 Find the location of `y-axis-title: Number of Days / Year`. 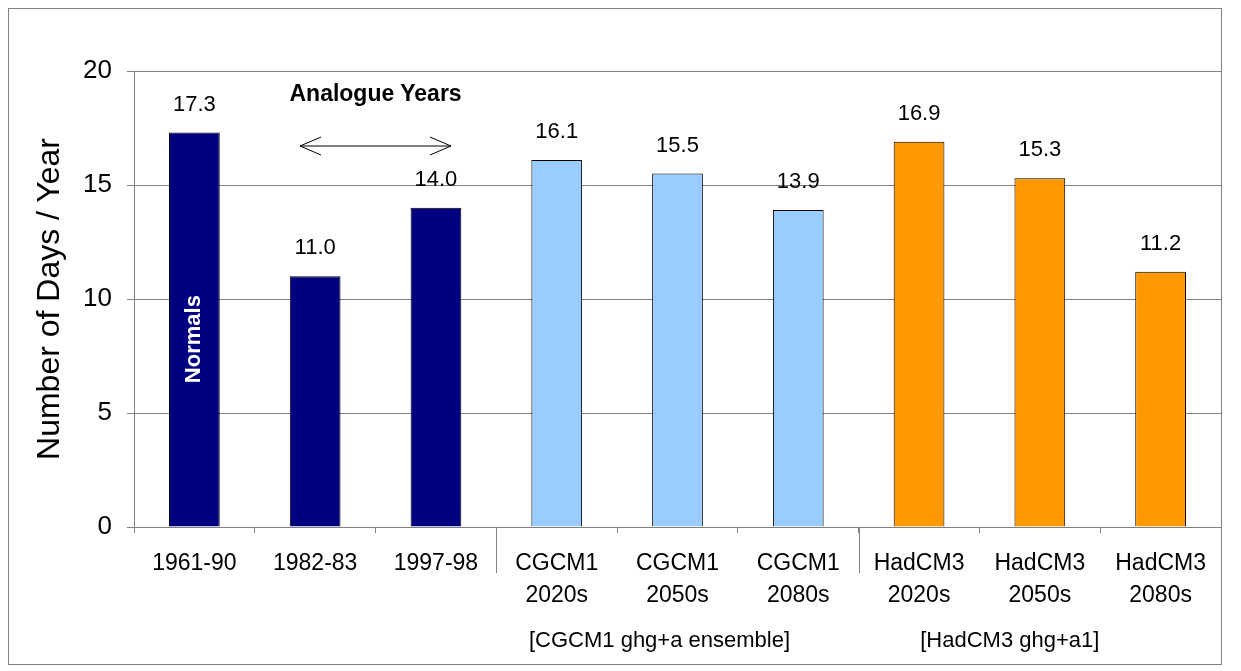

y-axis-title: Number of Days / Year is located at coordinates (48, 298).